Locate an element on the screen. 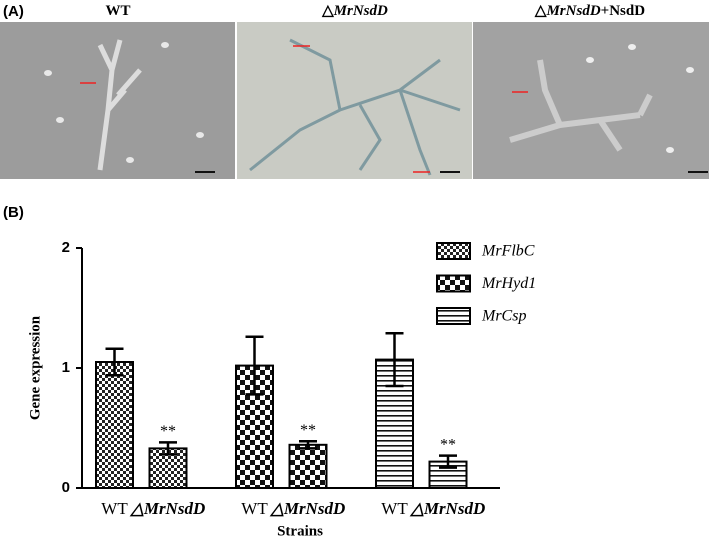  y-tick-label: 2 is located at coordinates (66, 247).